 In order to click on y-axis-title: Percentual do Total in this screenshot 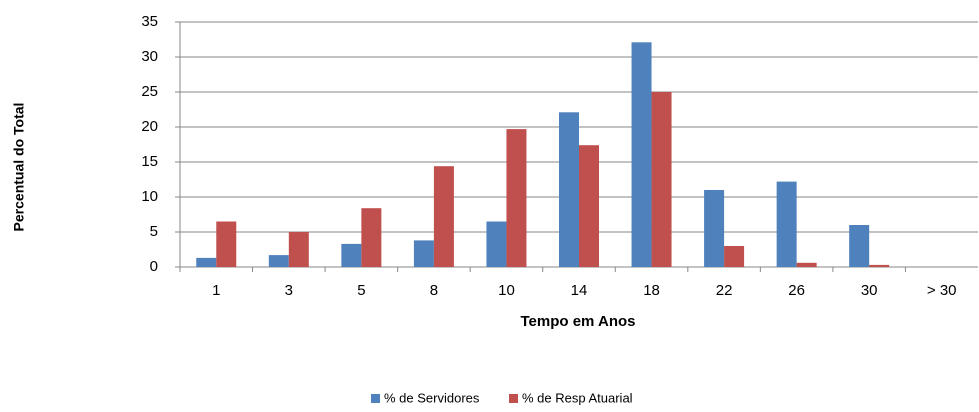, I will do `click(19, 167)`.